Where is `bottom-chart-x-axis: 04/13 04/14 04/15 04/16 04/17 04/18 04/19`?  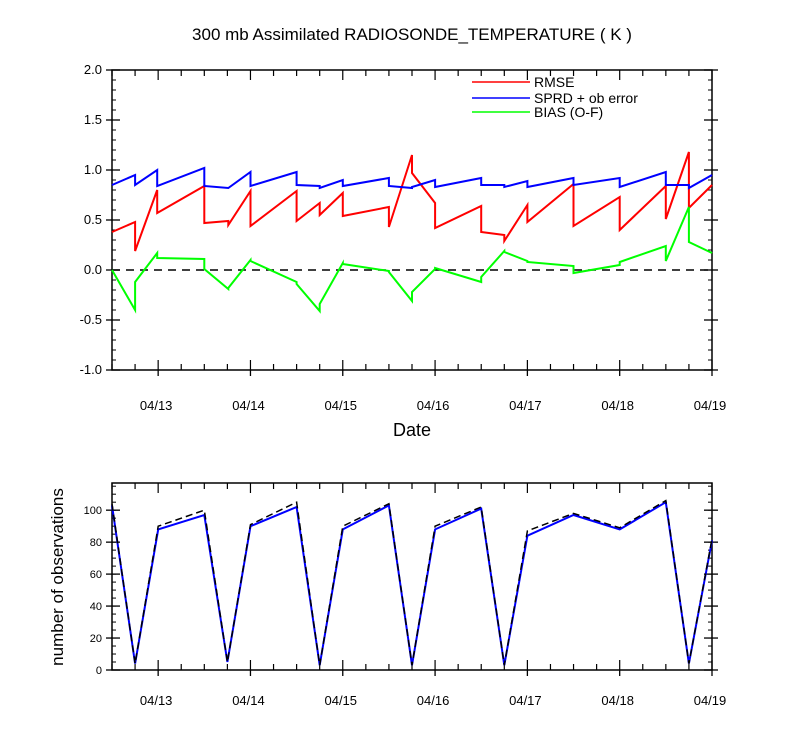
bottom-chart-x-axis: 04/13 04/14 04/15 04/16 04/17 04/18 04/19 is located at coordinates (433, 689).